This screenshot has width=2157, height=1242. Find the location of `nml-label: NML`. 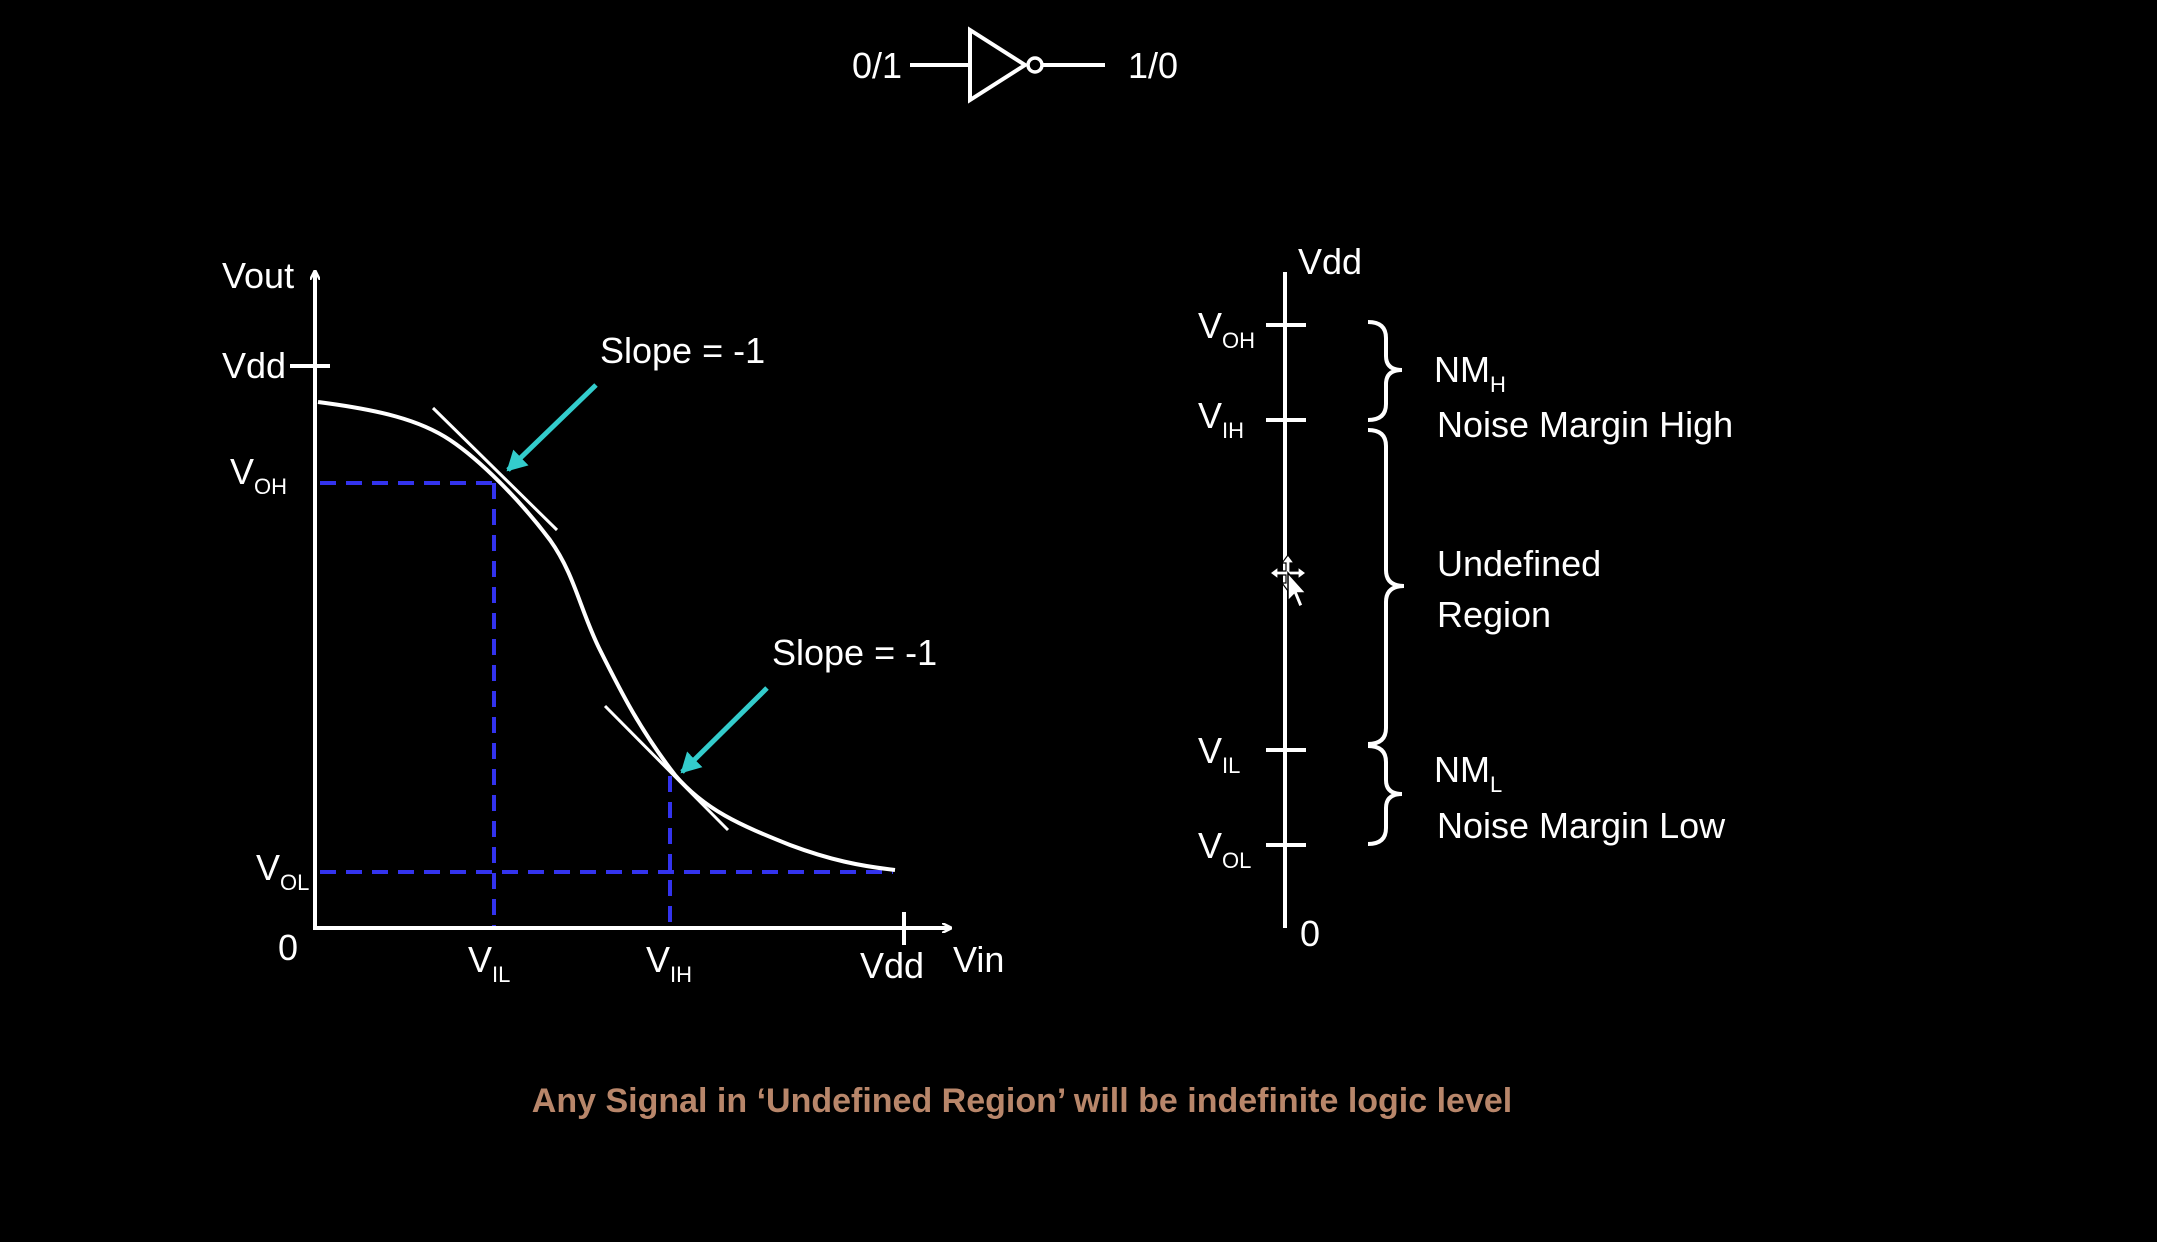

nml-label: NML is located at coordinates (1468, 773).